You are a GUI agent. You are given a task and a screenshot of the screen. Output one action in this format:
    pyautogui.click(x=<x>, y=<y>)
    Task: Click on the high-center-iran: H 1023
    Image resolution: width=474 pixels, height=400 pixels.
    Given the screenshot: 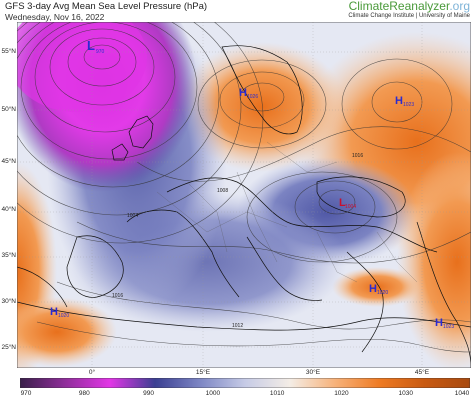 What is the action you would take?
    pyautogui.click(x=444, y=323)
    